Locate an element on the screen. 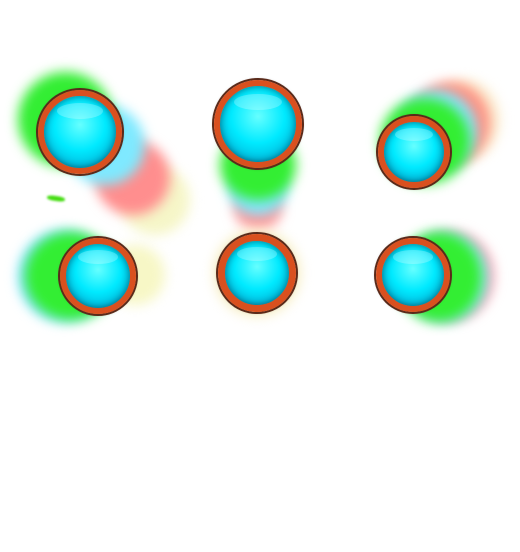 This screenshot has height=552, width=520. orb-row1-col3 is located at coordinates (430, 155).